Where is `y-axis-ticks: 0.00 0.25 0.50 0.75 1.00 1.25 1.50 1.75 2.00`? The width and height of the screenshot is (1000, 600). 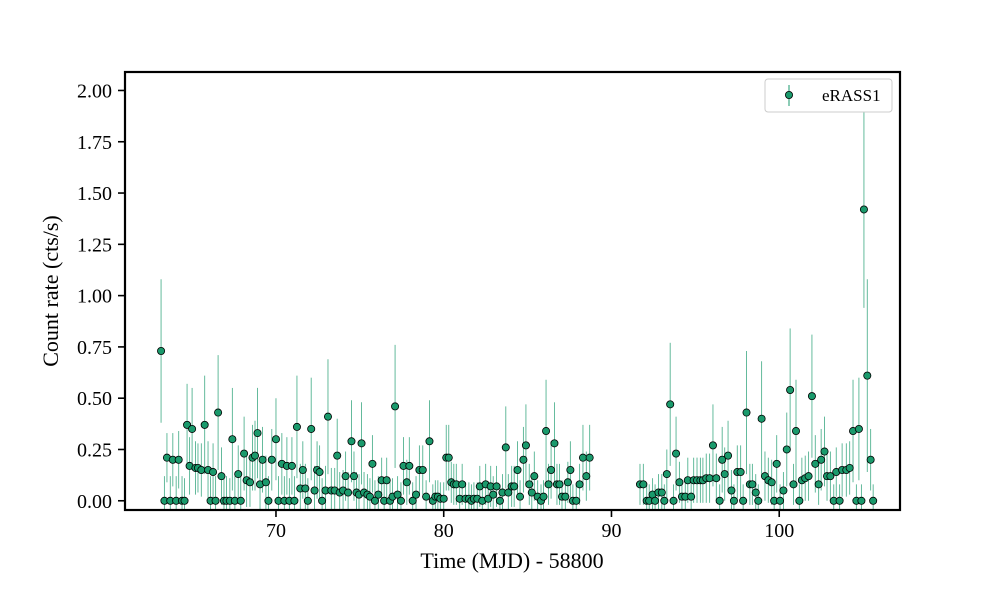 y-axis-ticks: 0.00 0.25 0.50 0.75 1.00 1.25 1.50 1.75 2.00 is located at coordinates (101, 296).